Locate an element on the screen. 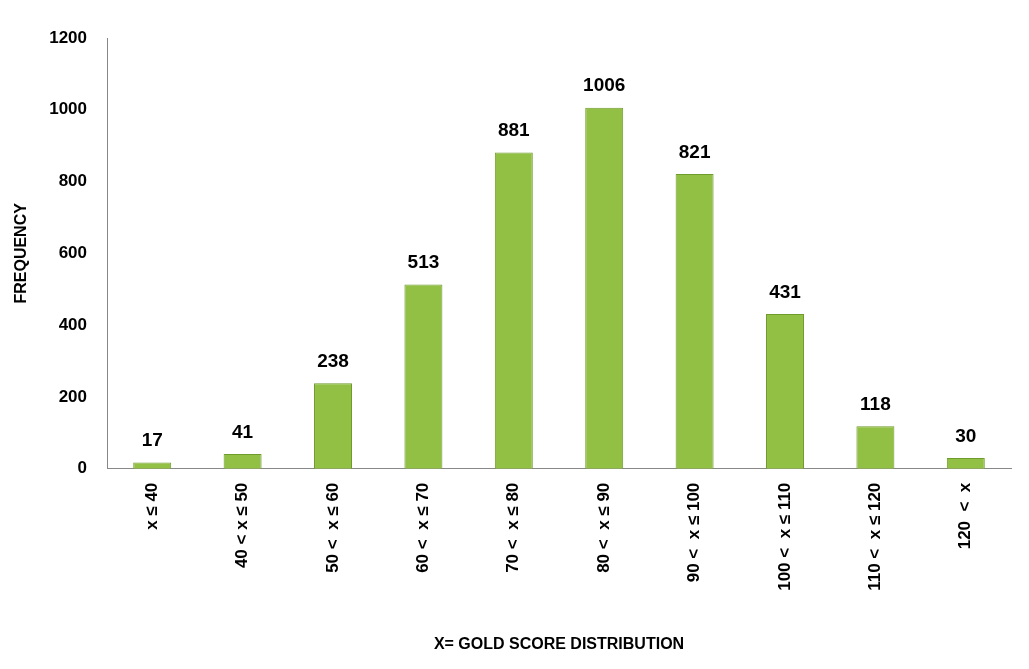  x-tick-label: 40 < x ≤ 50 is located at coordinates (242, 525).